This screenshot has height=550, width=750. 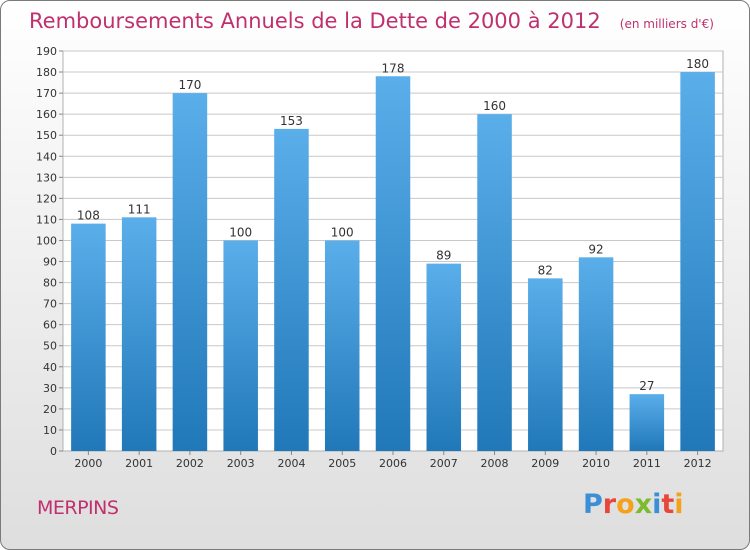 What do you see at coordinates (444, 357) in the screenshot?
I see `bar-2007` at bounding box center [444, 357].